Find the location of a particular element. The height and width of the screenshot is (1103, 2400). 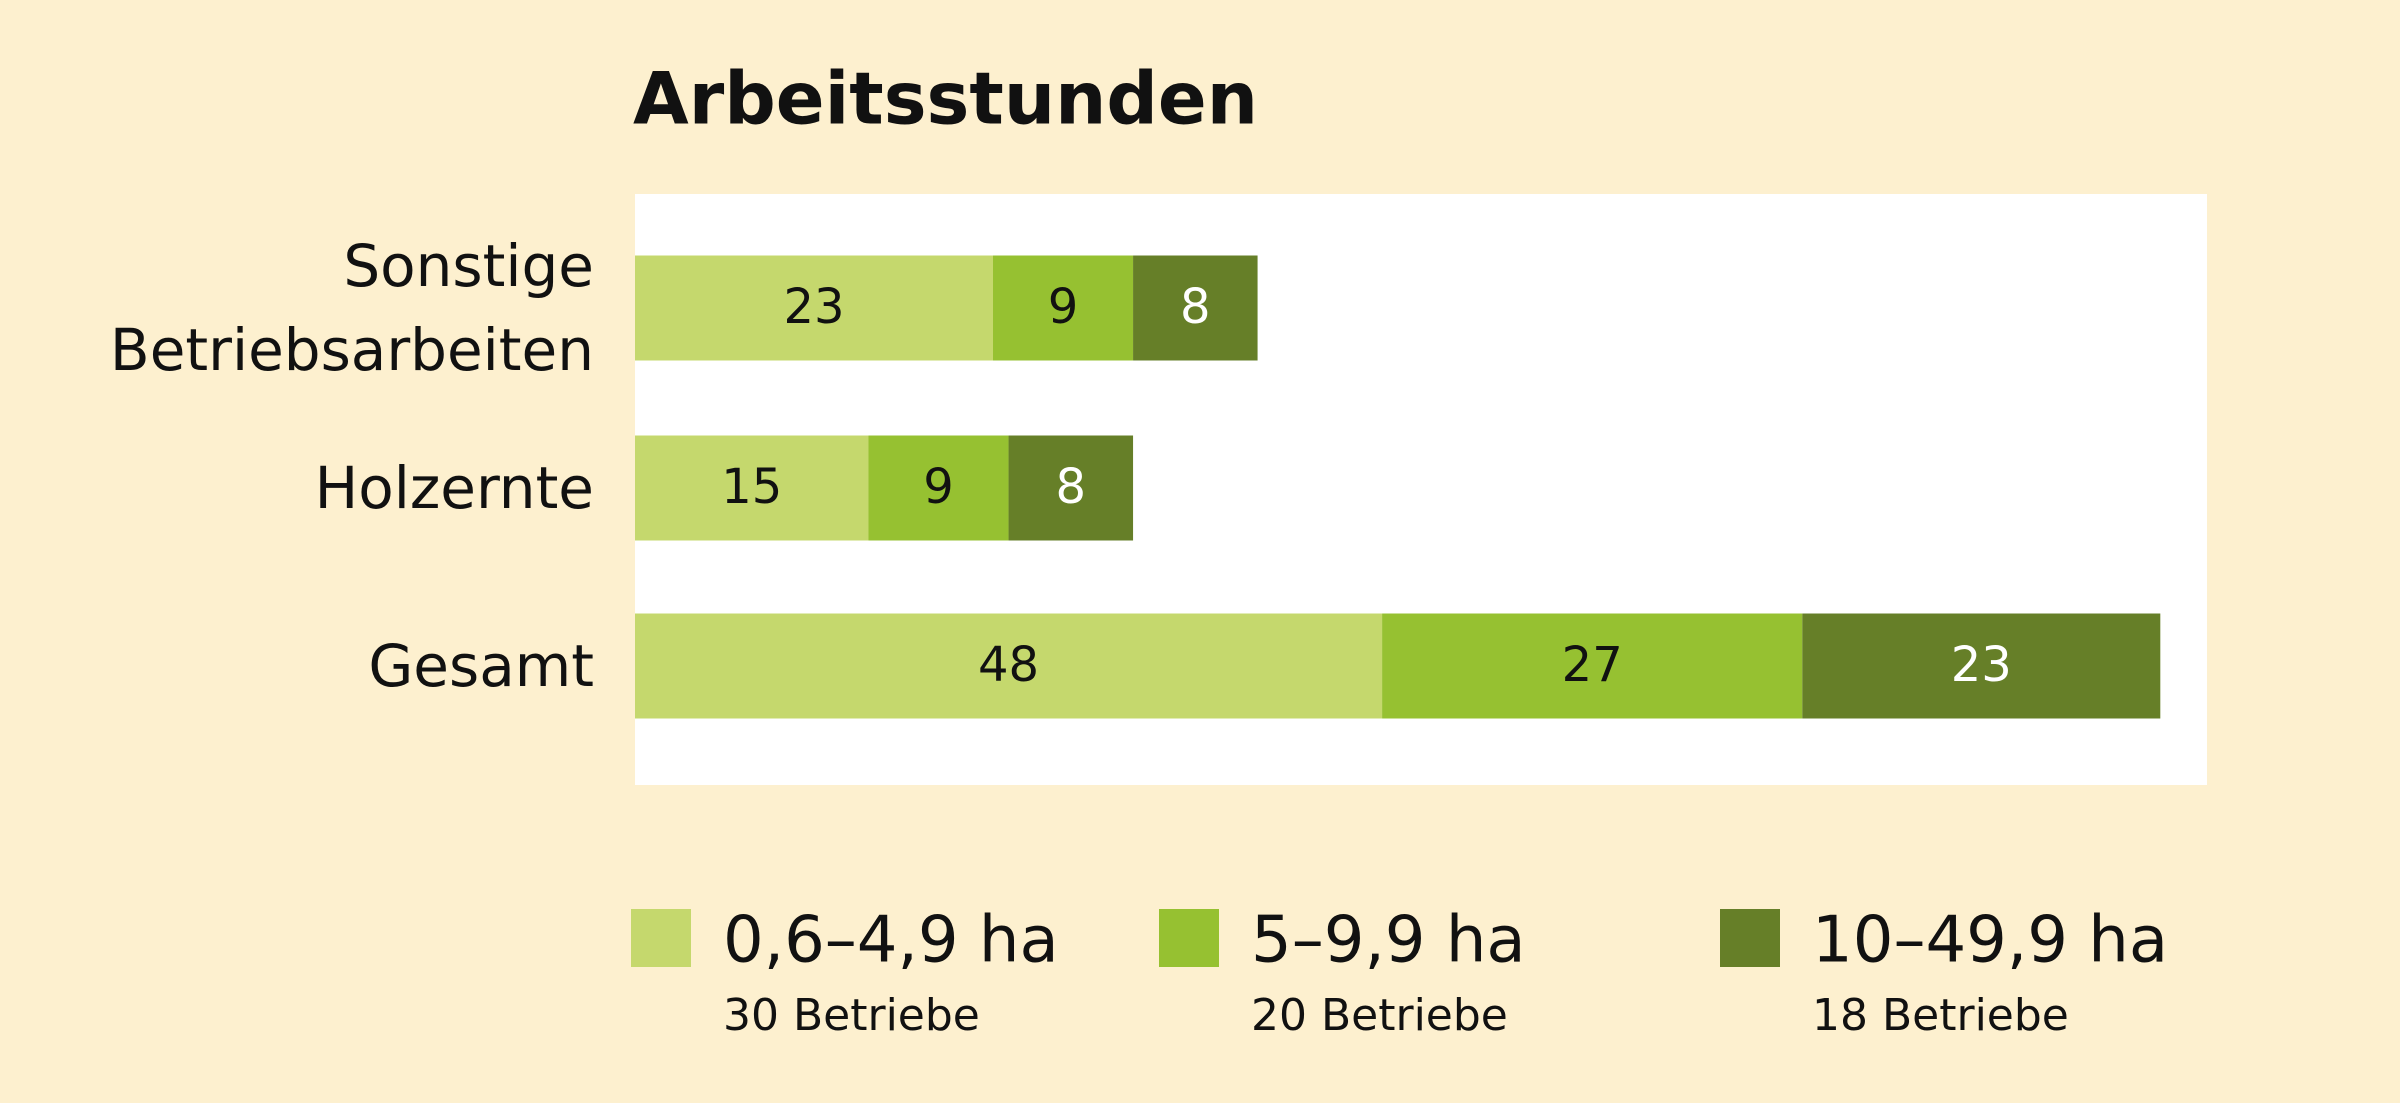

value-label: 48 is located at coordinates (1008, 665).